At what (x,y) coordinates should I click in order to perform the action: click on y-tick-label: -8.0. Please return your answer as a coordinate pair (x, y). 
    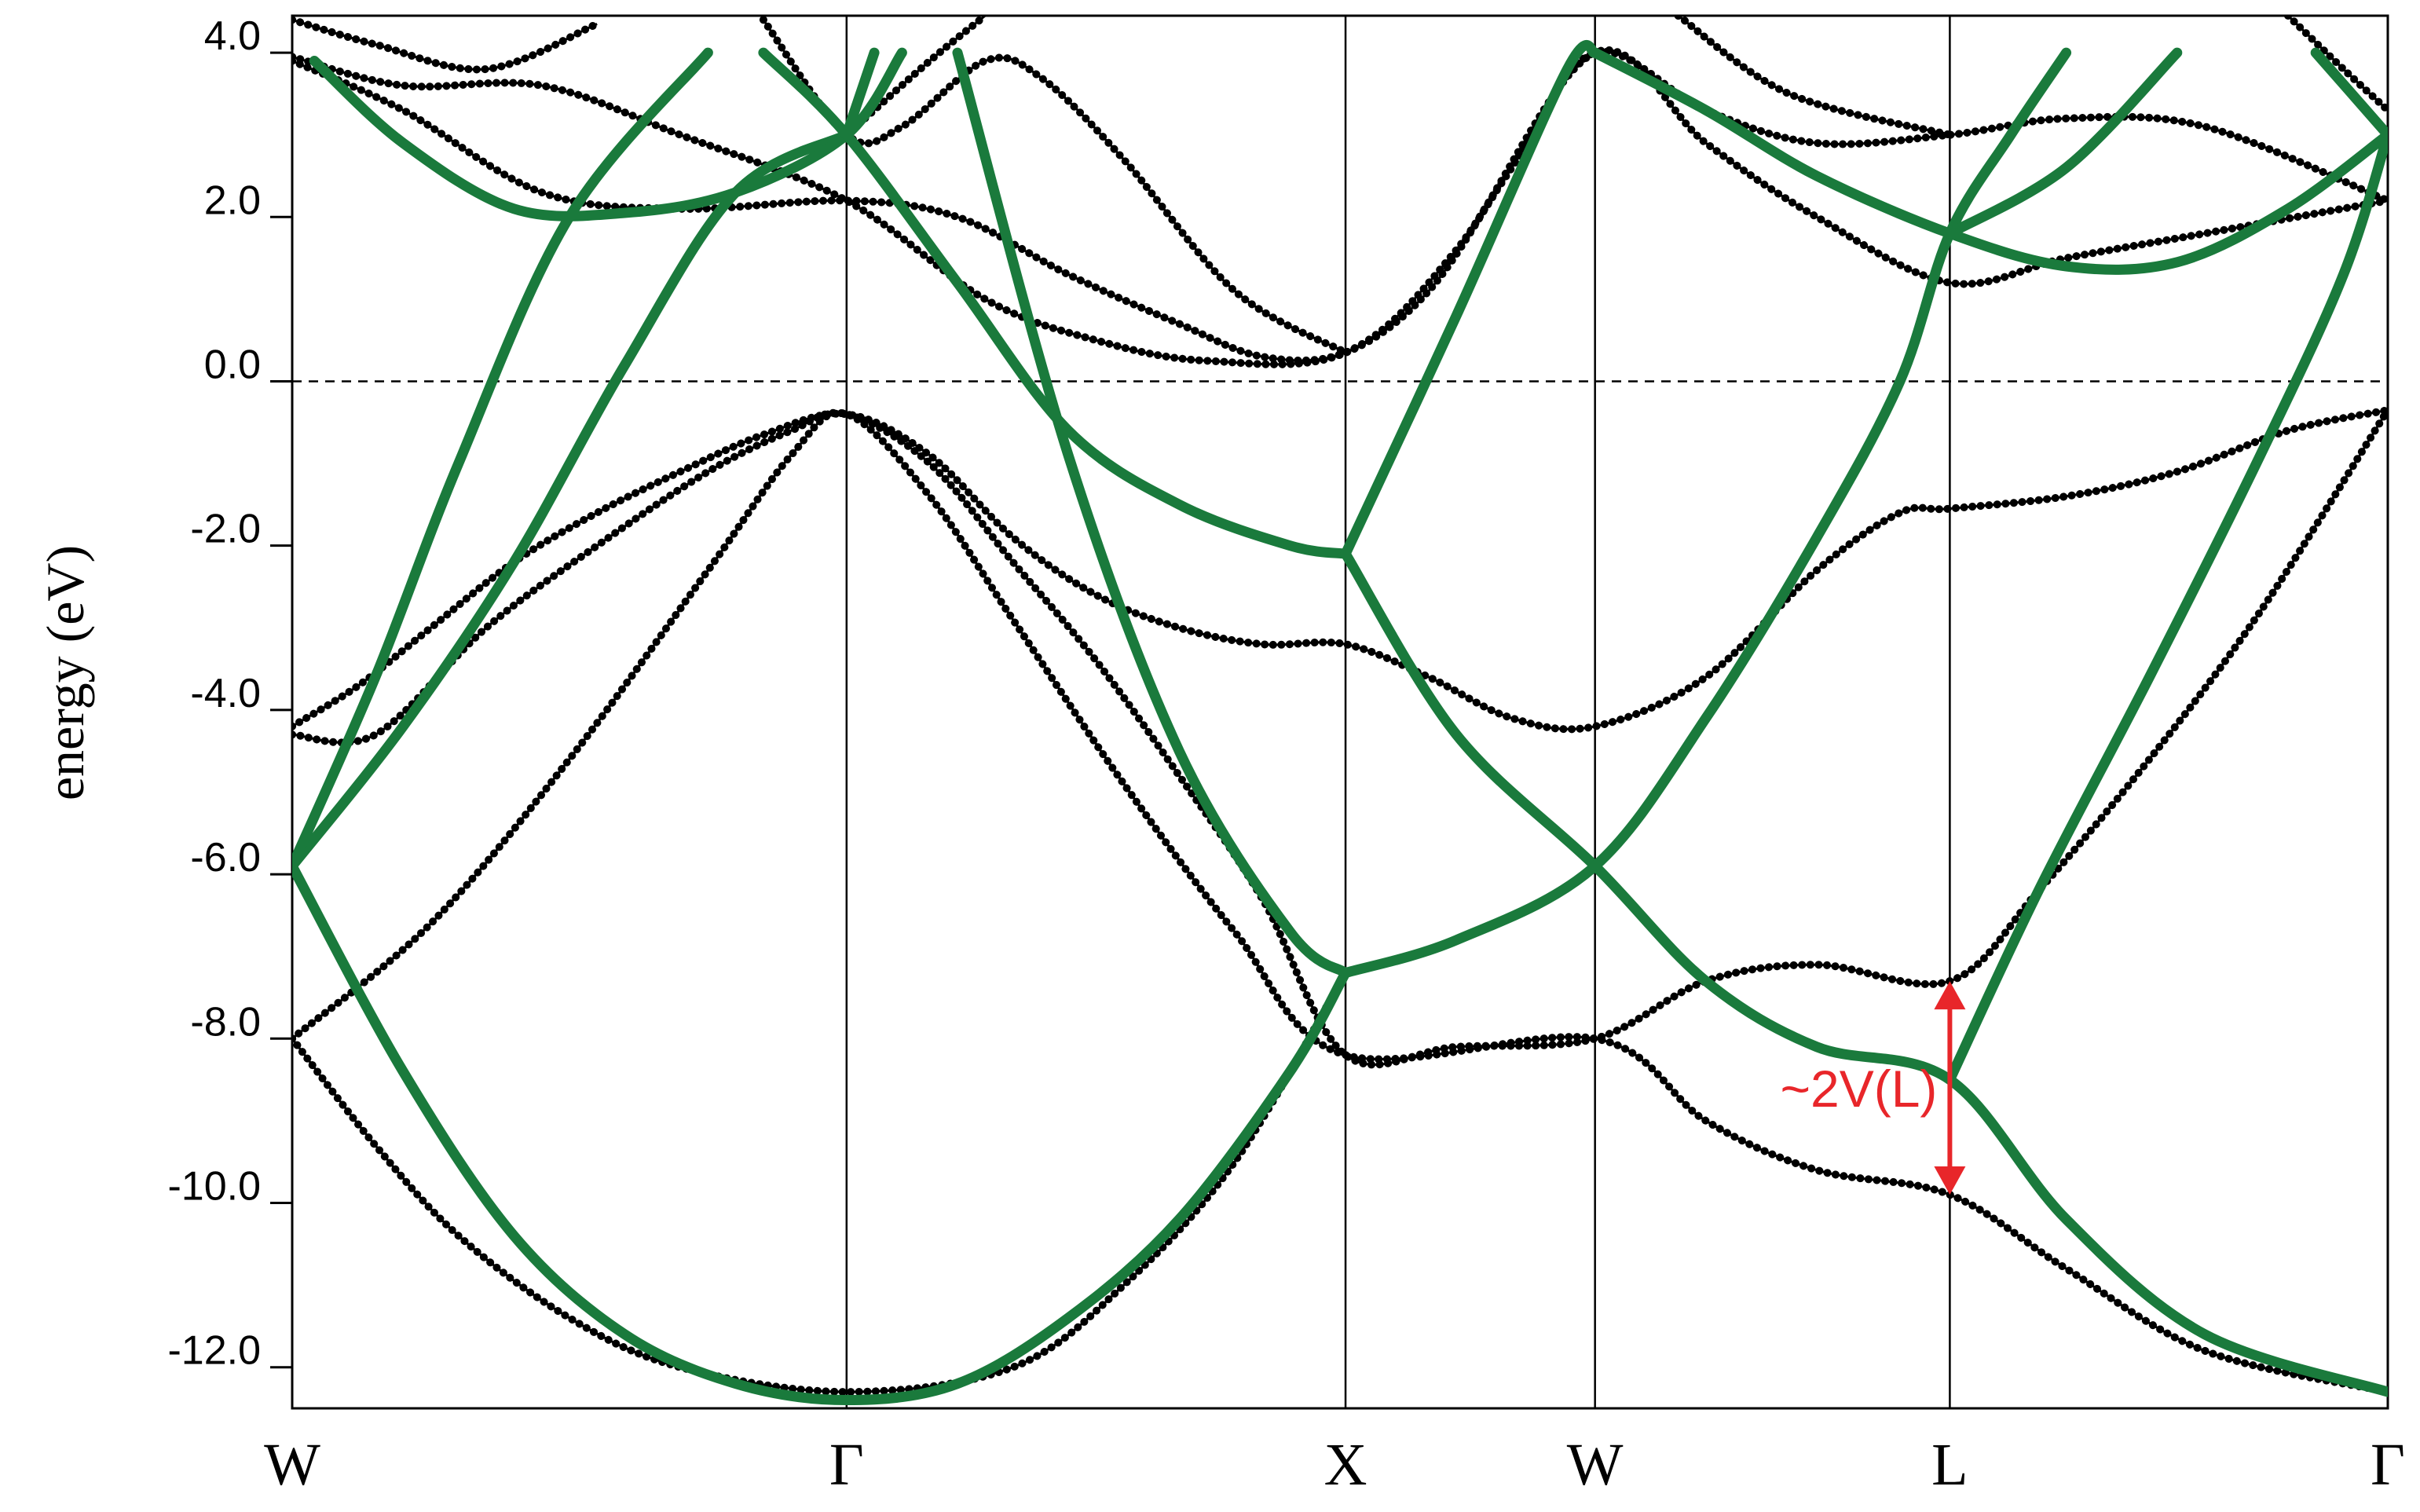
    Looking at the image, I should click on (225, 1022).